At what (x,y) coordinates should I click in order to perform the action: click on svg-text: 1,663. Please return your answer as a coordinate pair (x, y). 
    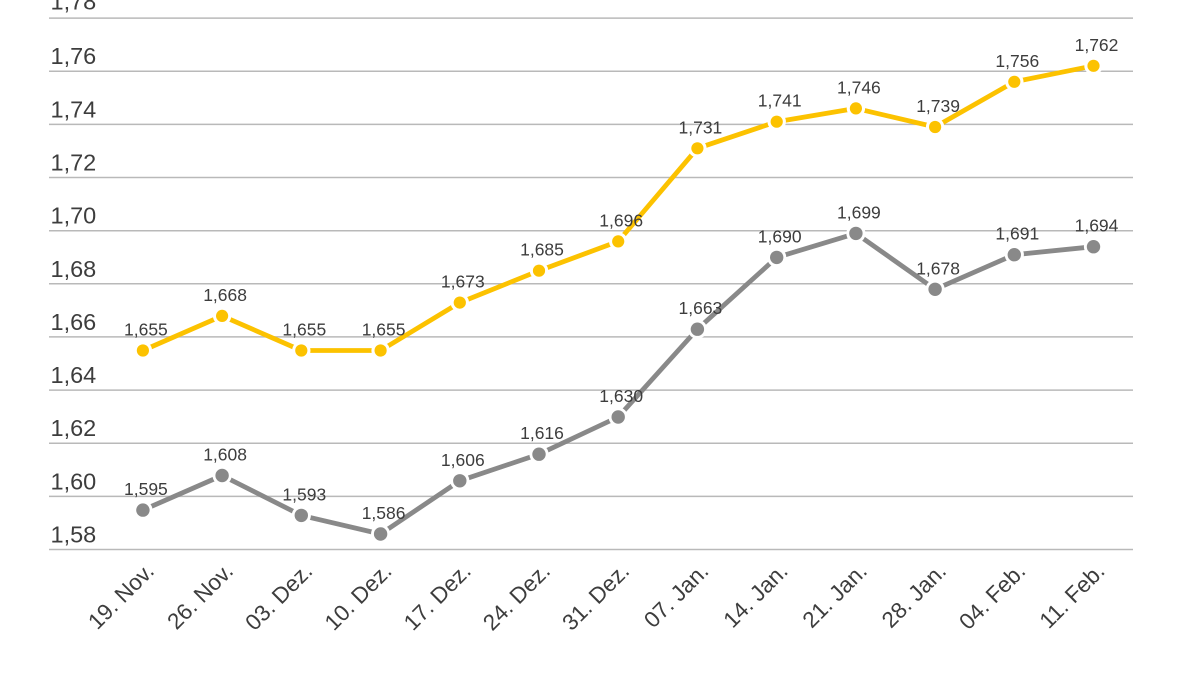
    Looking at the image, I should click on (701, 308).